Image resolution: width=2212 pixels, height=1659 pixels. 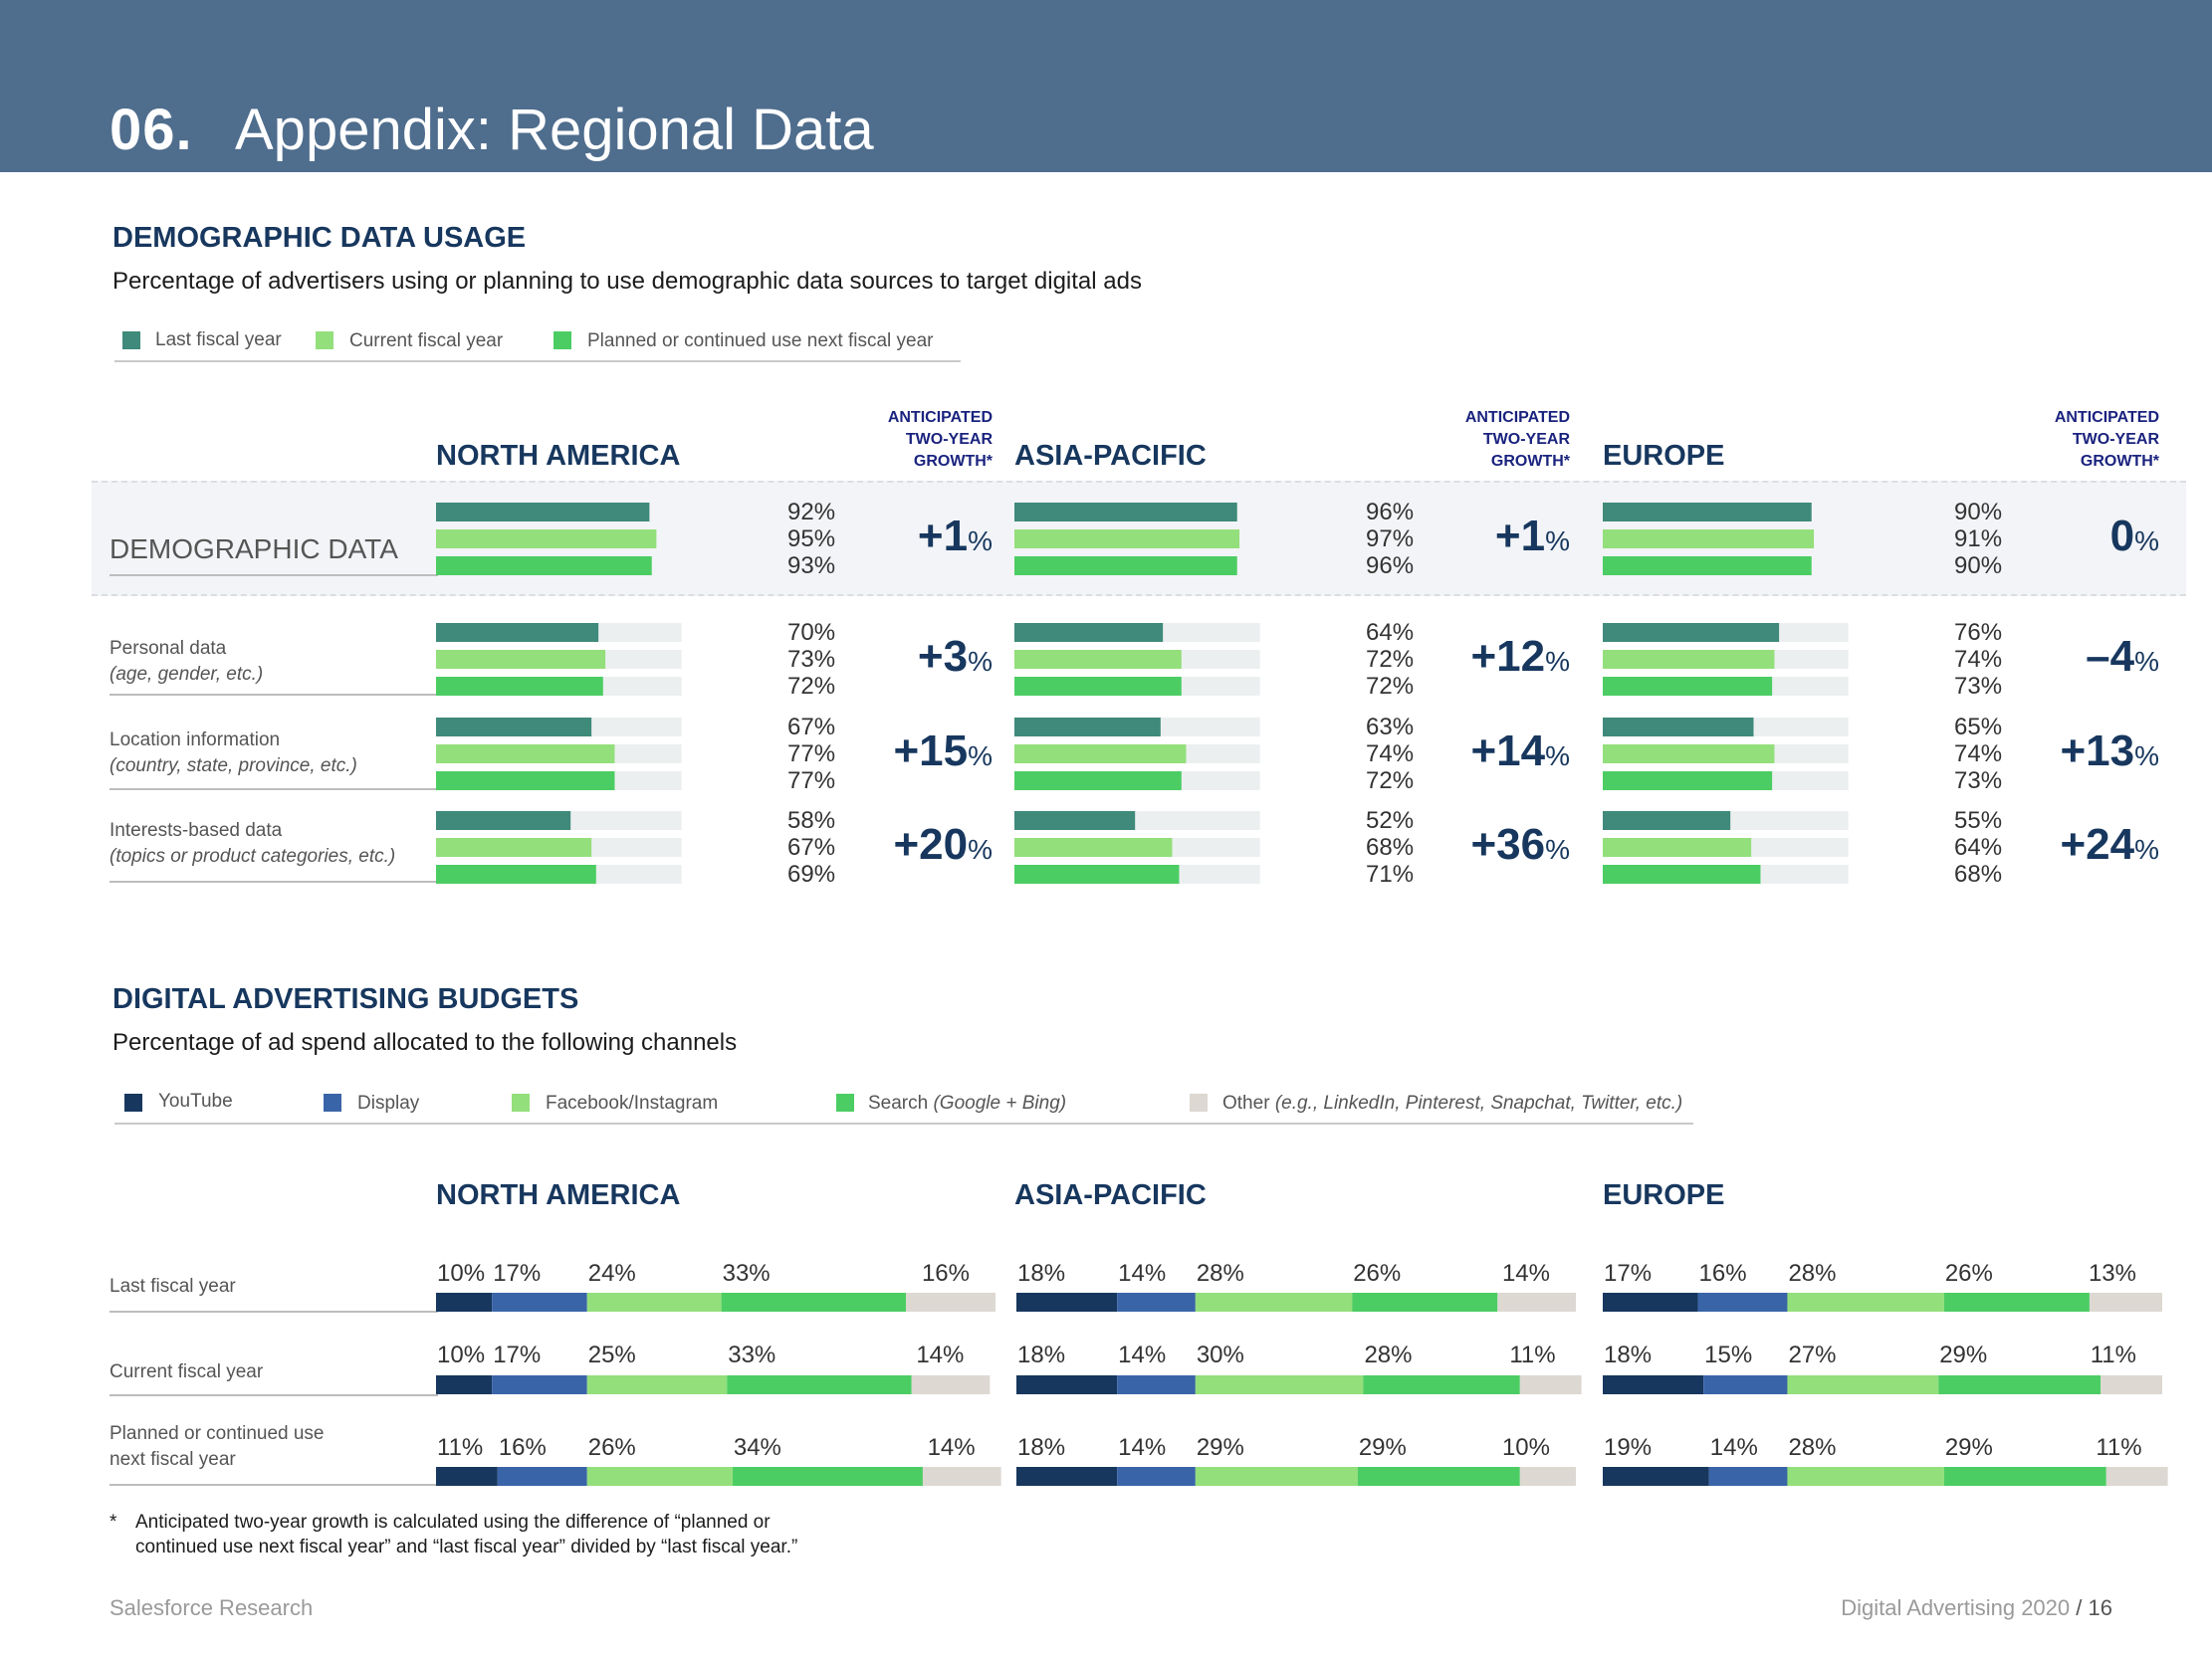 What do you see at coordinates (845, 1103) in the screenshot?
I see `legend-swatch-search` at bounding box center [845, 1103].